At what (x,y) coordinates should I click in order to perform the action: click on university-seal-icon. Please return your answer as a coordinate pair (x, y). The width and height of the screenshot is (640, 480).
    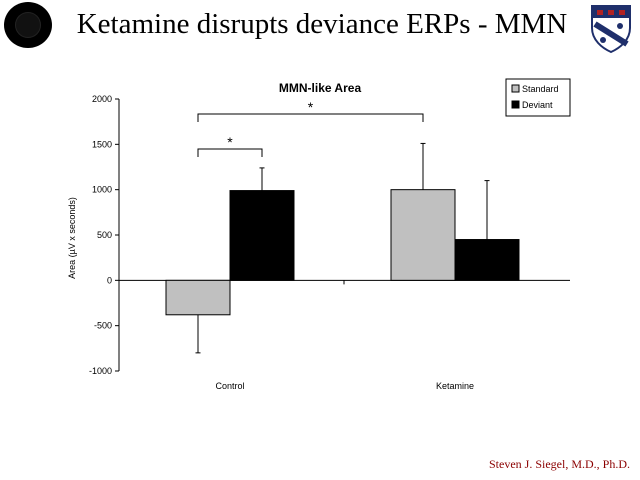
    Looking at the image, I should click on (28, 25).